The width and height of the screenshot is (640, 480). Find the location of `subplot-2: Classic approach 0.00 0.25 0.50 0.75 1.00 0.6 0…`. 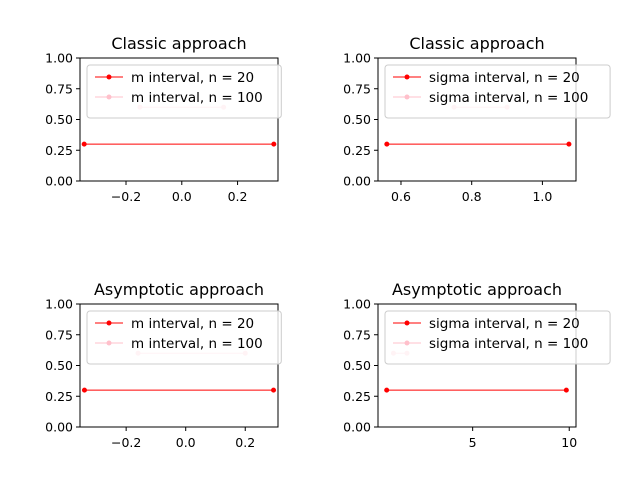

subplot-2: Classic approach 0.00 0.25 0.50 0.75 1.00 0.6 0… is located at coordinates (477, 119).